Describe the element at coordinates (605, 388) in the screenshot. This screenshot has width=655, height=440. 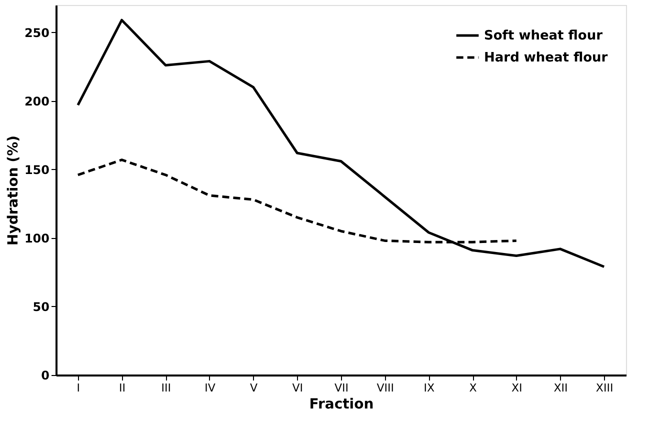
I see `x-tick-label: XIII` at that location.